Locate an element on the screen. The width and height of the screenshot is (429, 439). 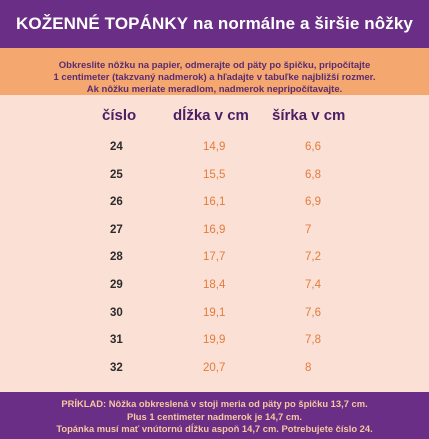
table-row: 30 19,1 7,6 is located at coordinates (214, 315).